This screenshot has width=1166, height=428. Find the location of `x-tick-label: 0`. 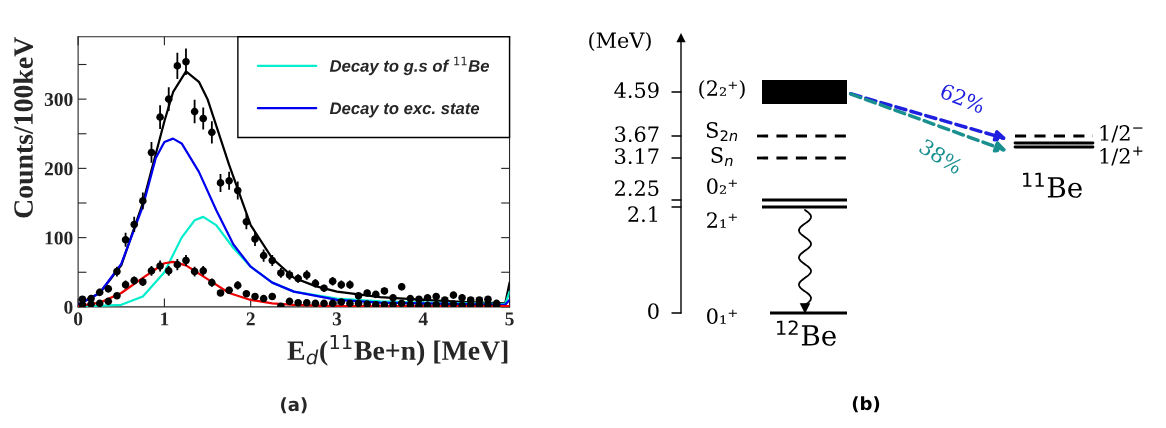

x-tick-label: 0 is located at coordinates (78, 319).